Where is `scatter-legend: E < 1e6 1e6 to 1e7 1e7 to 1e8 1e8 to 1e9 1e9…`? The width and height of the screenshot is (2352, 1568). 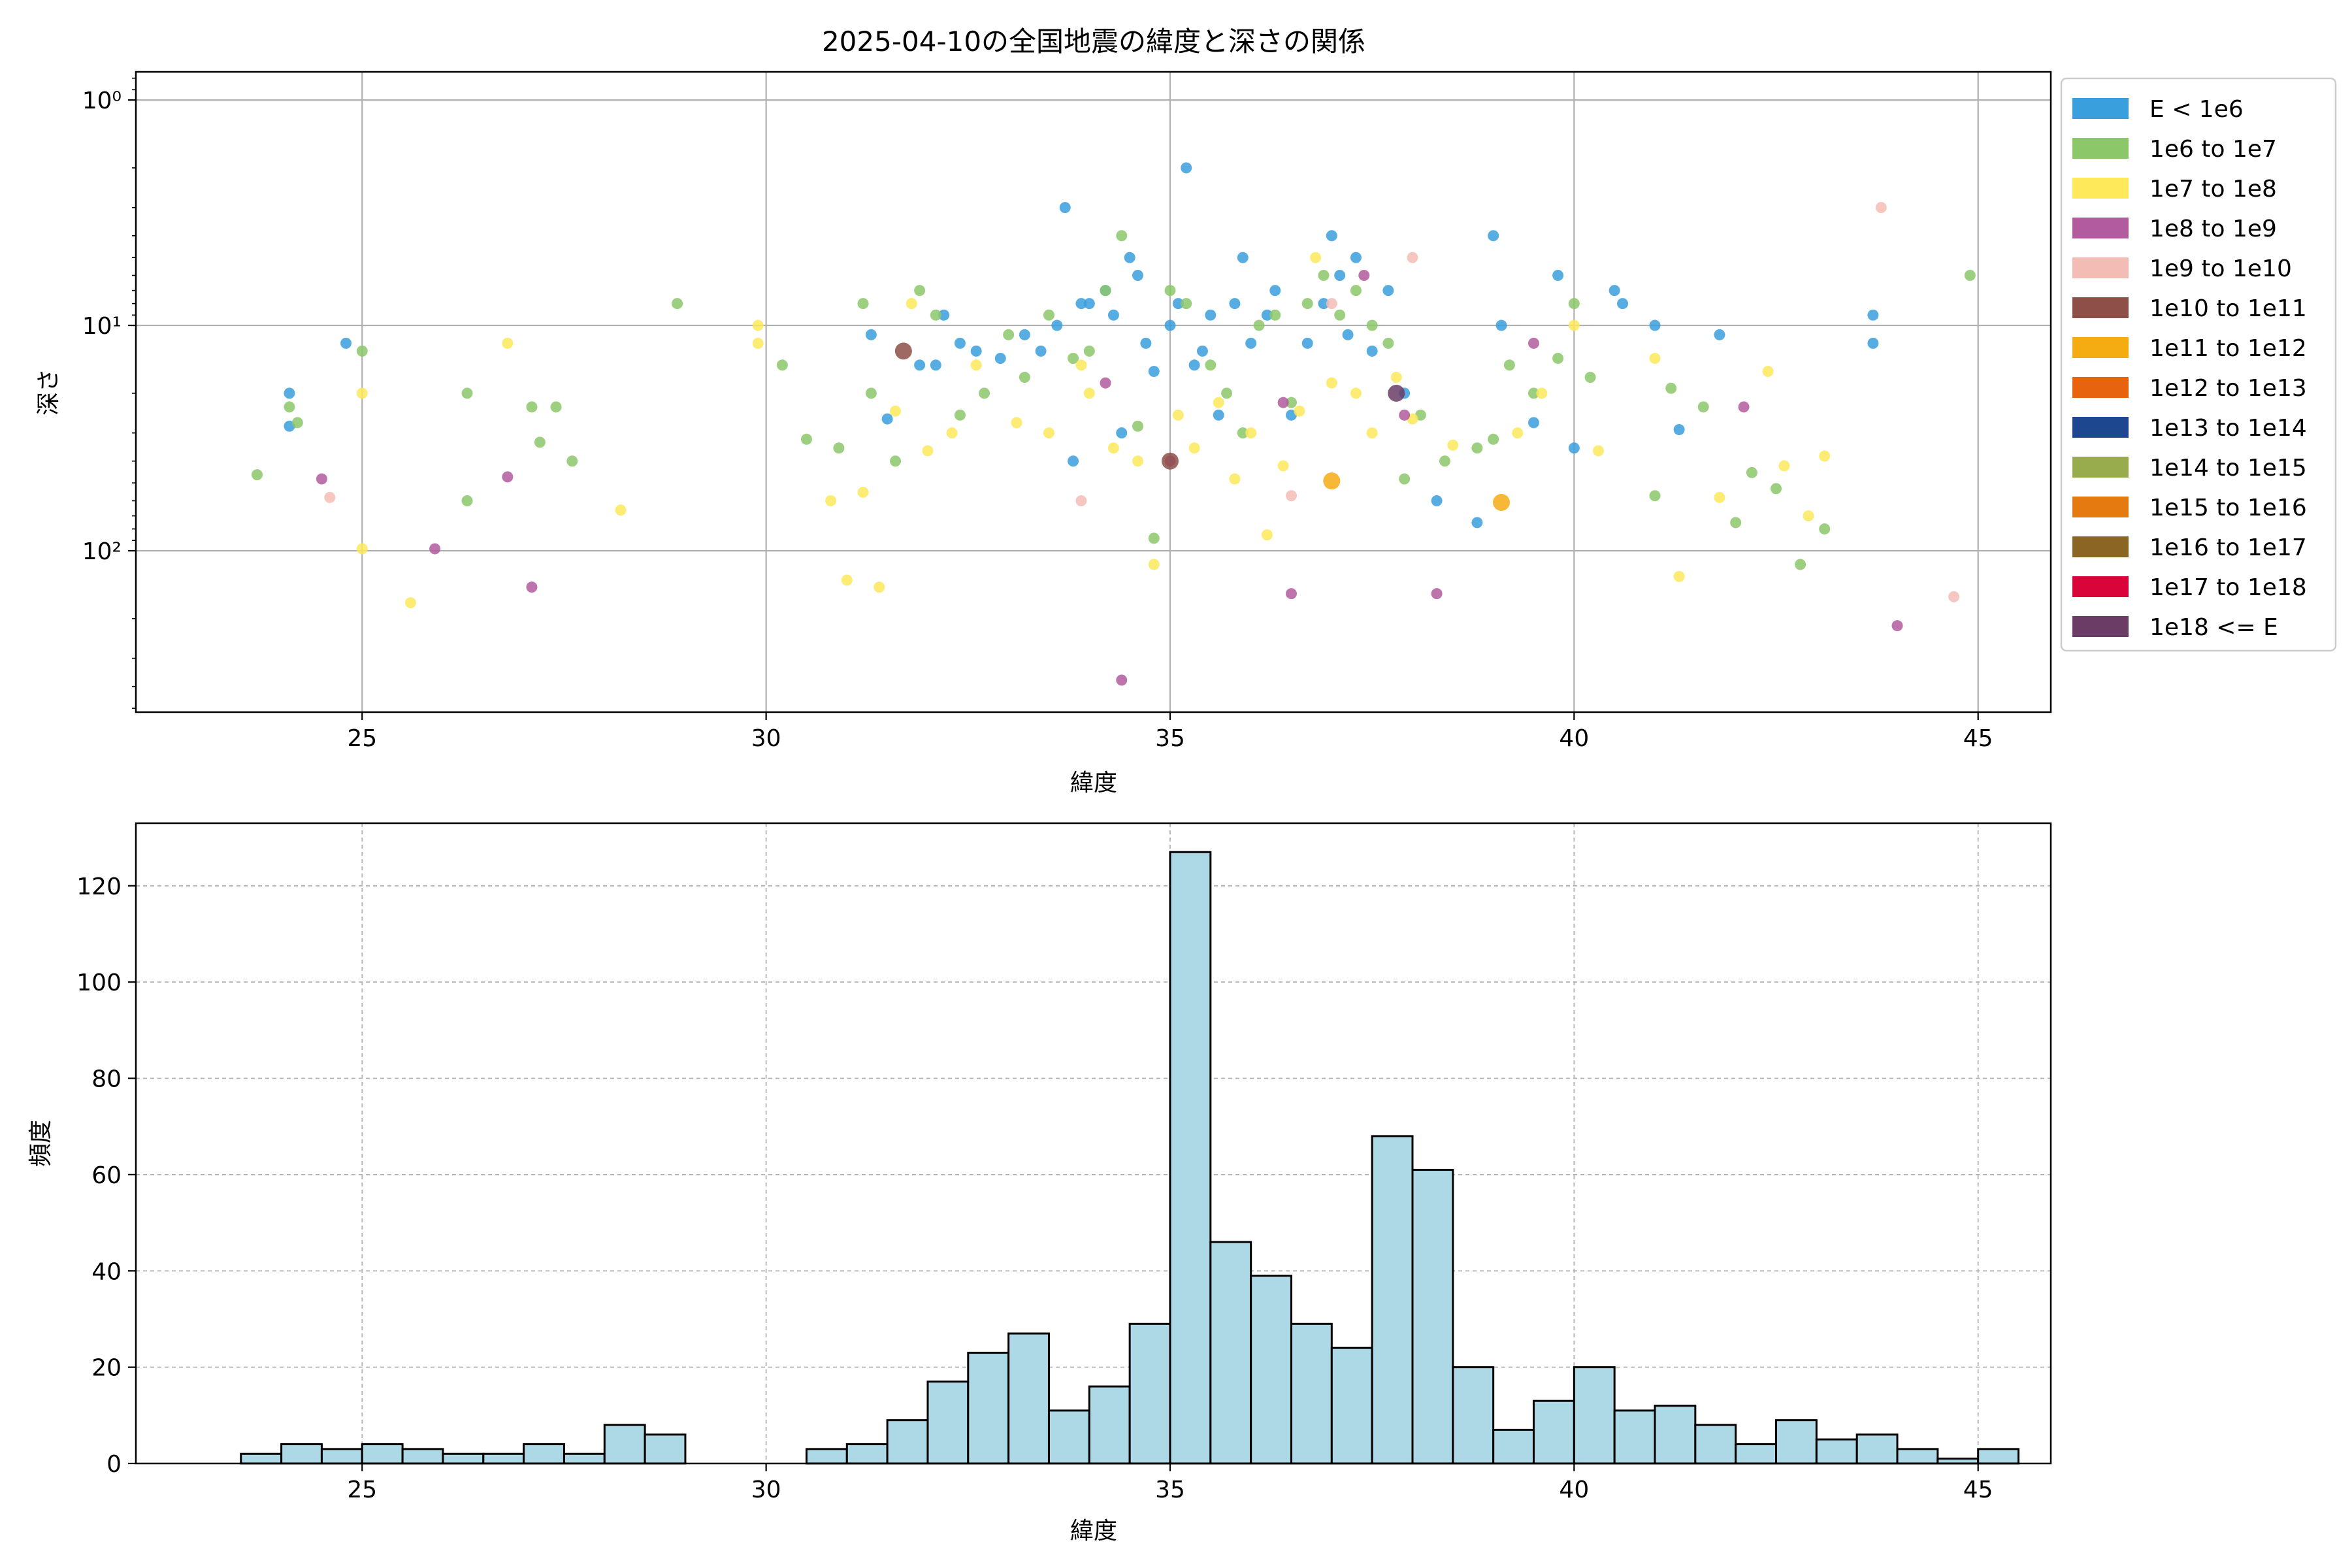
scatter-legend: E < 1e6 1e6 to 1e7 1e7 to 1e8 1e8 to 1e9 1e9… is located at coordinates (2198, 364).